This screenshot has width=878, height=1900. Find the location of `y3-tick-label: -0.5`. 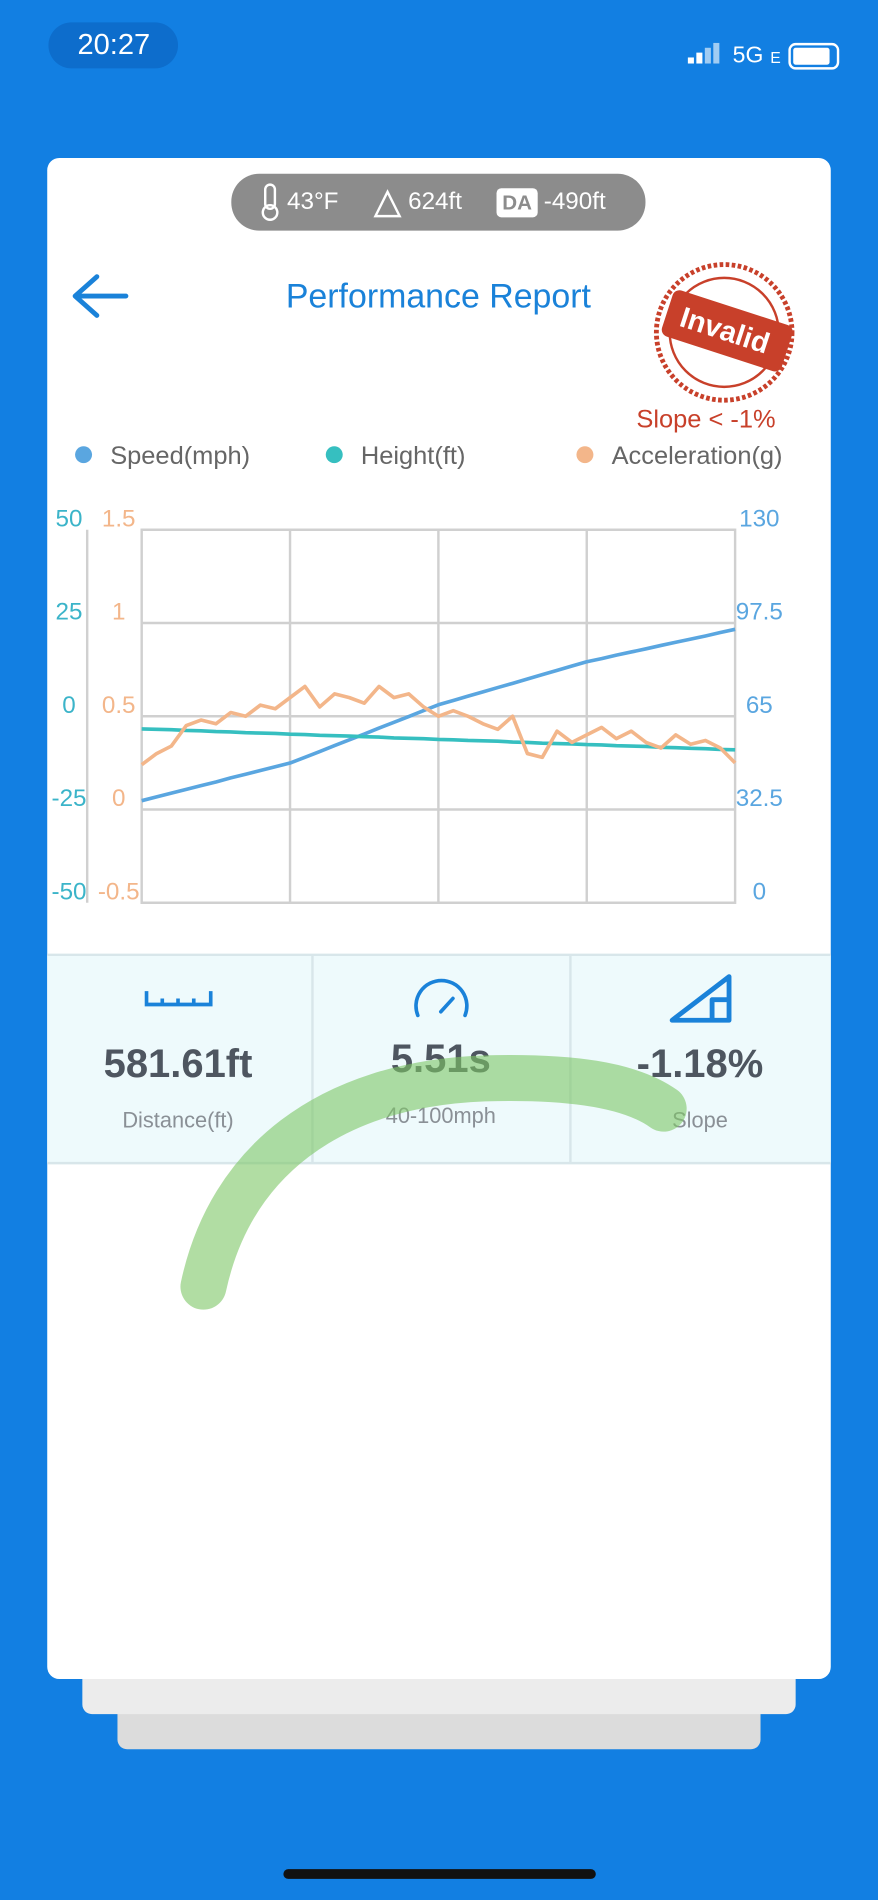

y3-tick-label: -0.5 is located at coordinates (119, 891).